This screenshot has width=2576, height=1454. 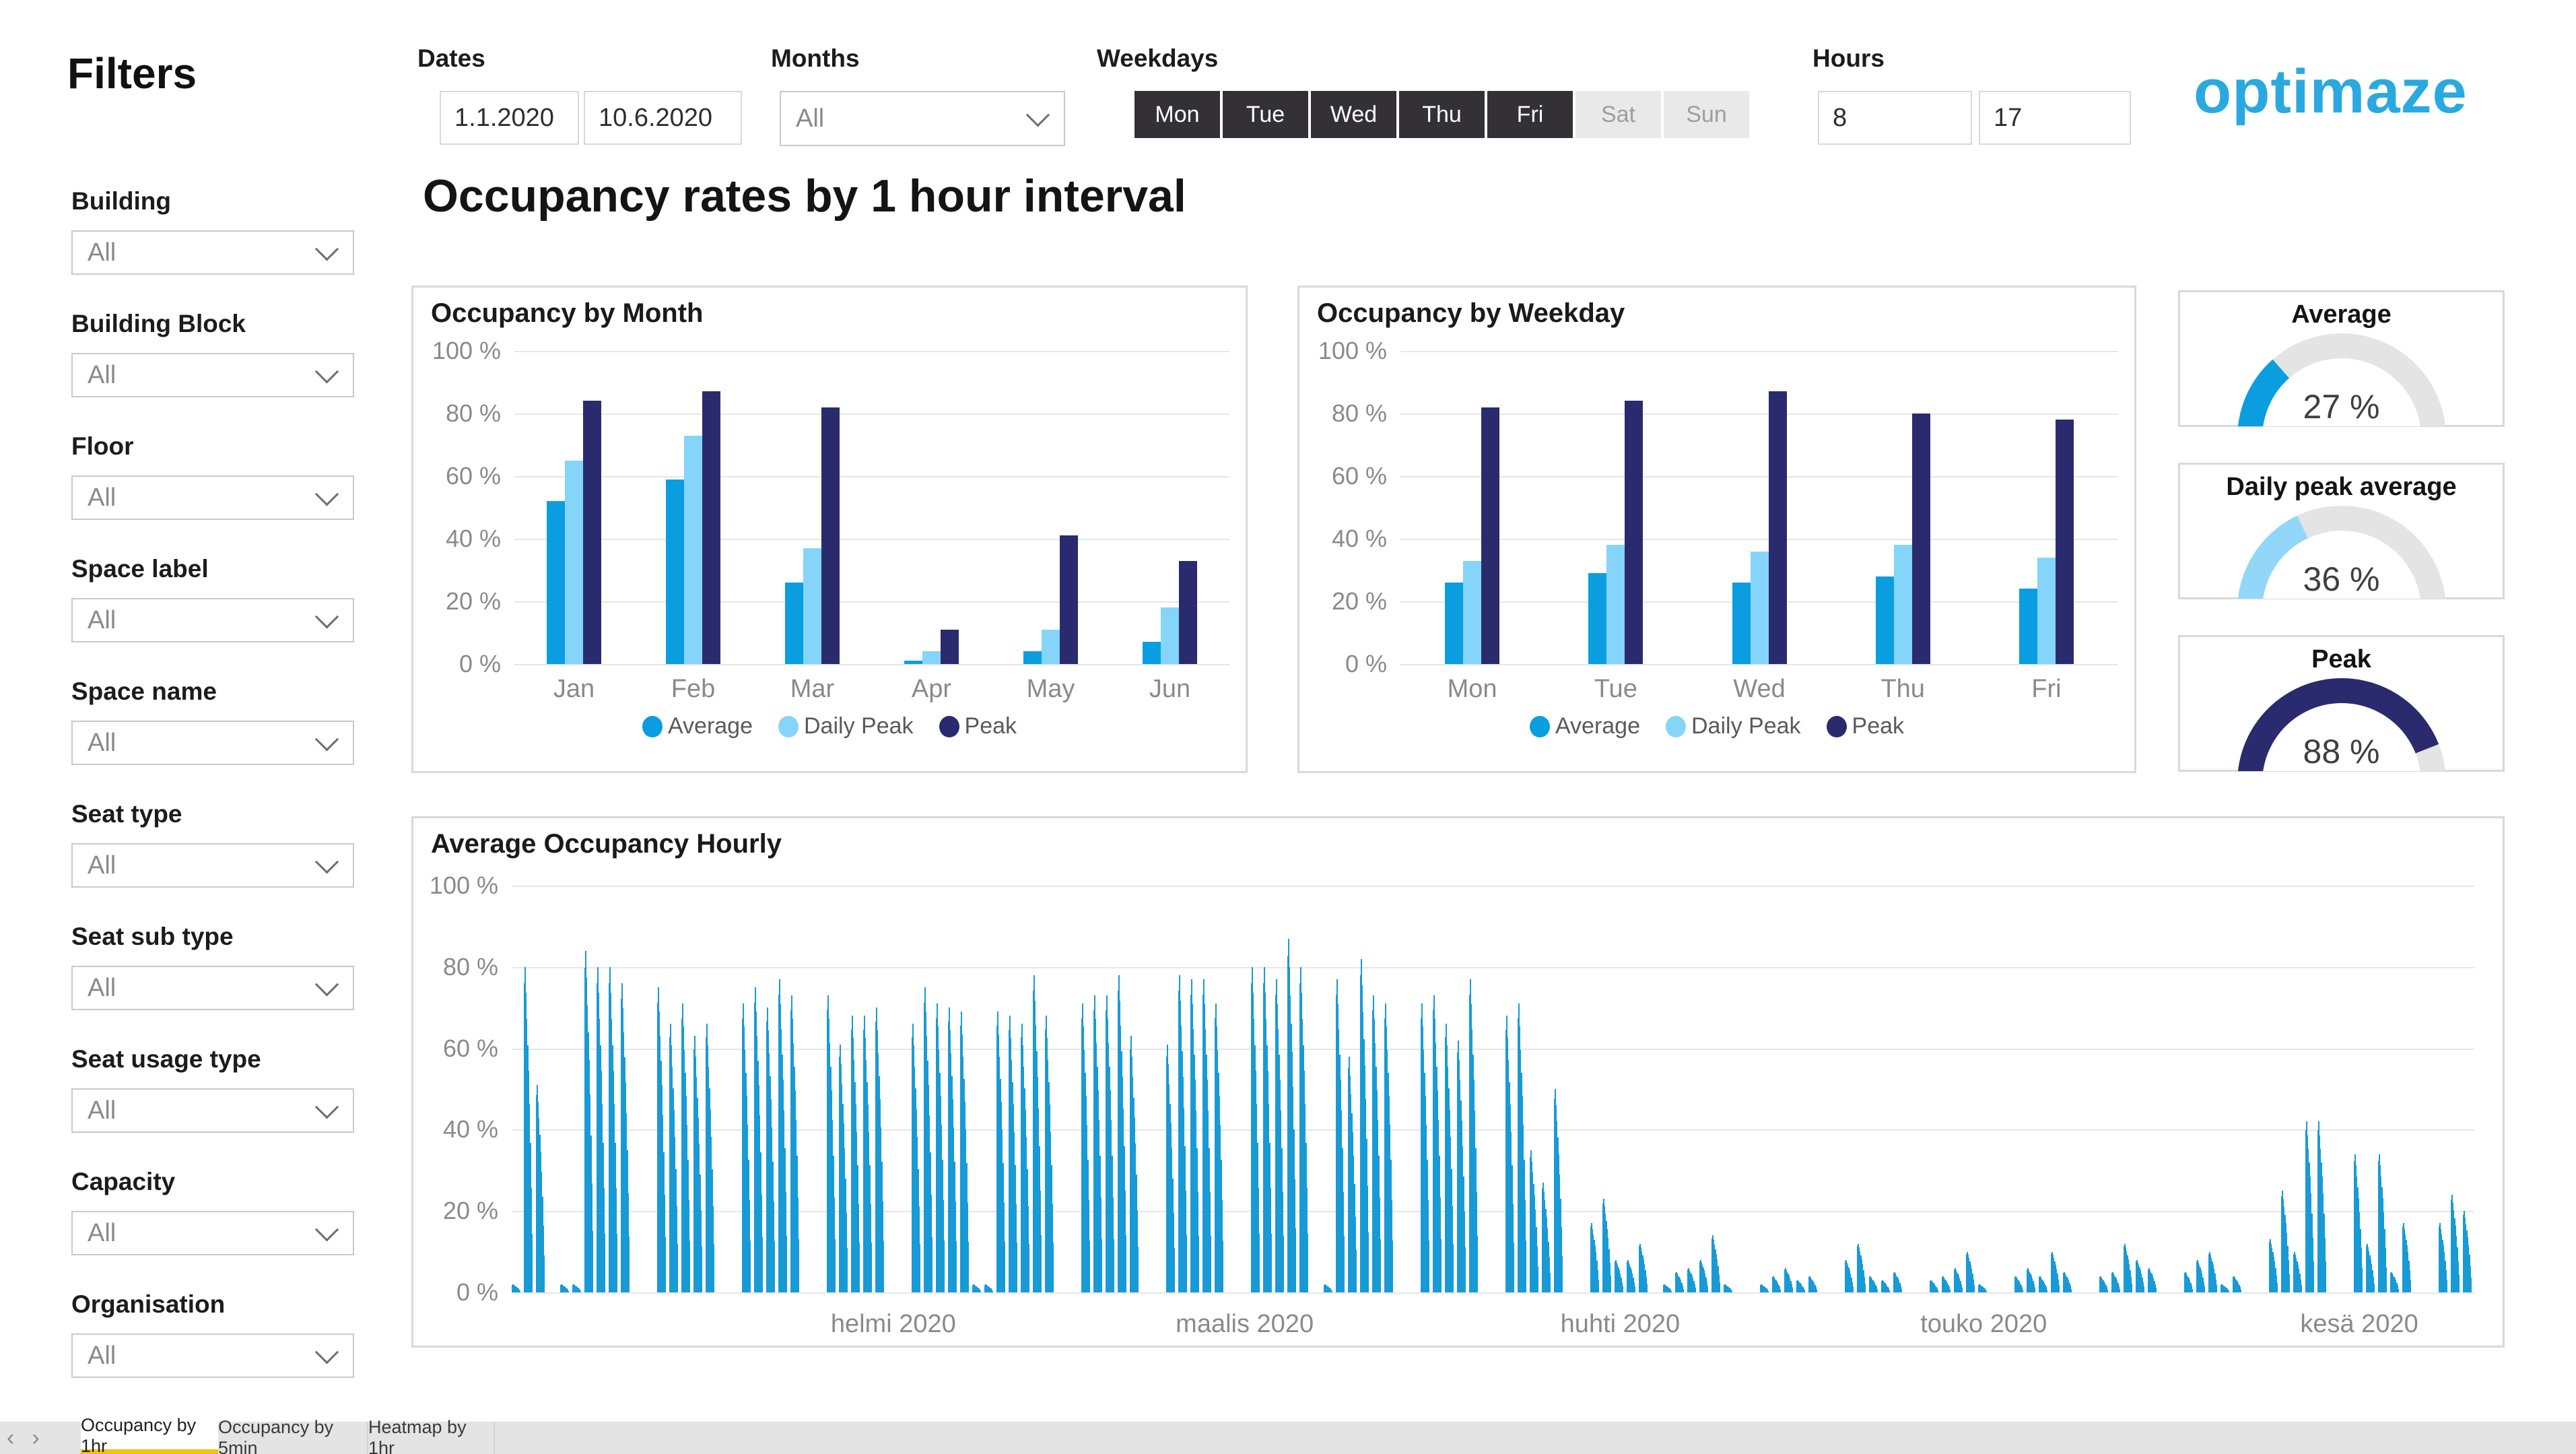 I want to click on select-building: All, so click(x=212, y=252).